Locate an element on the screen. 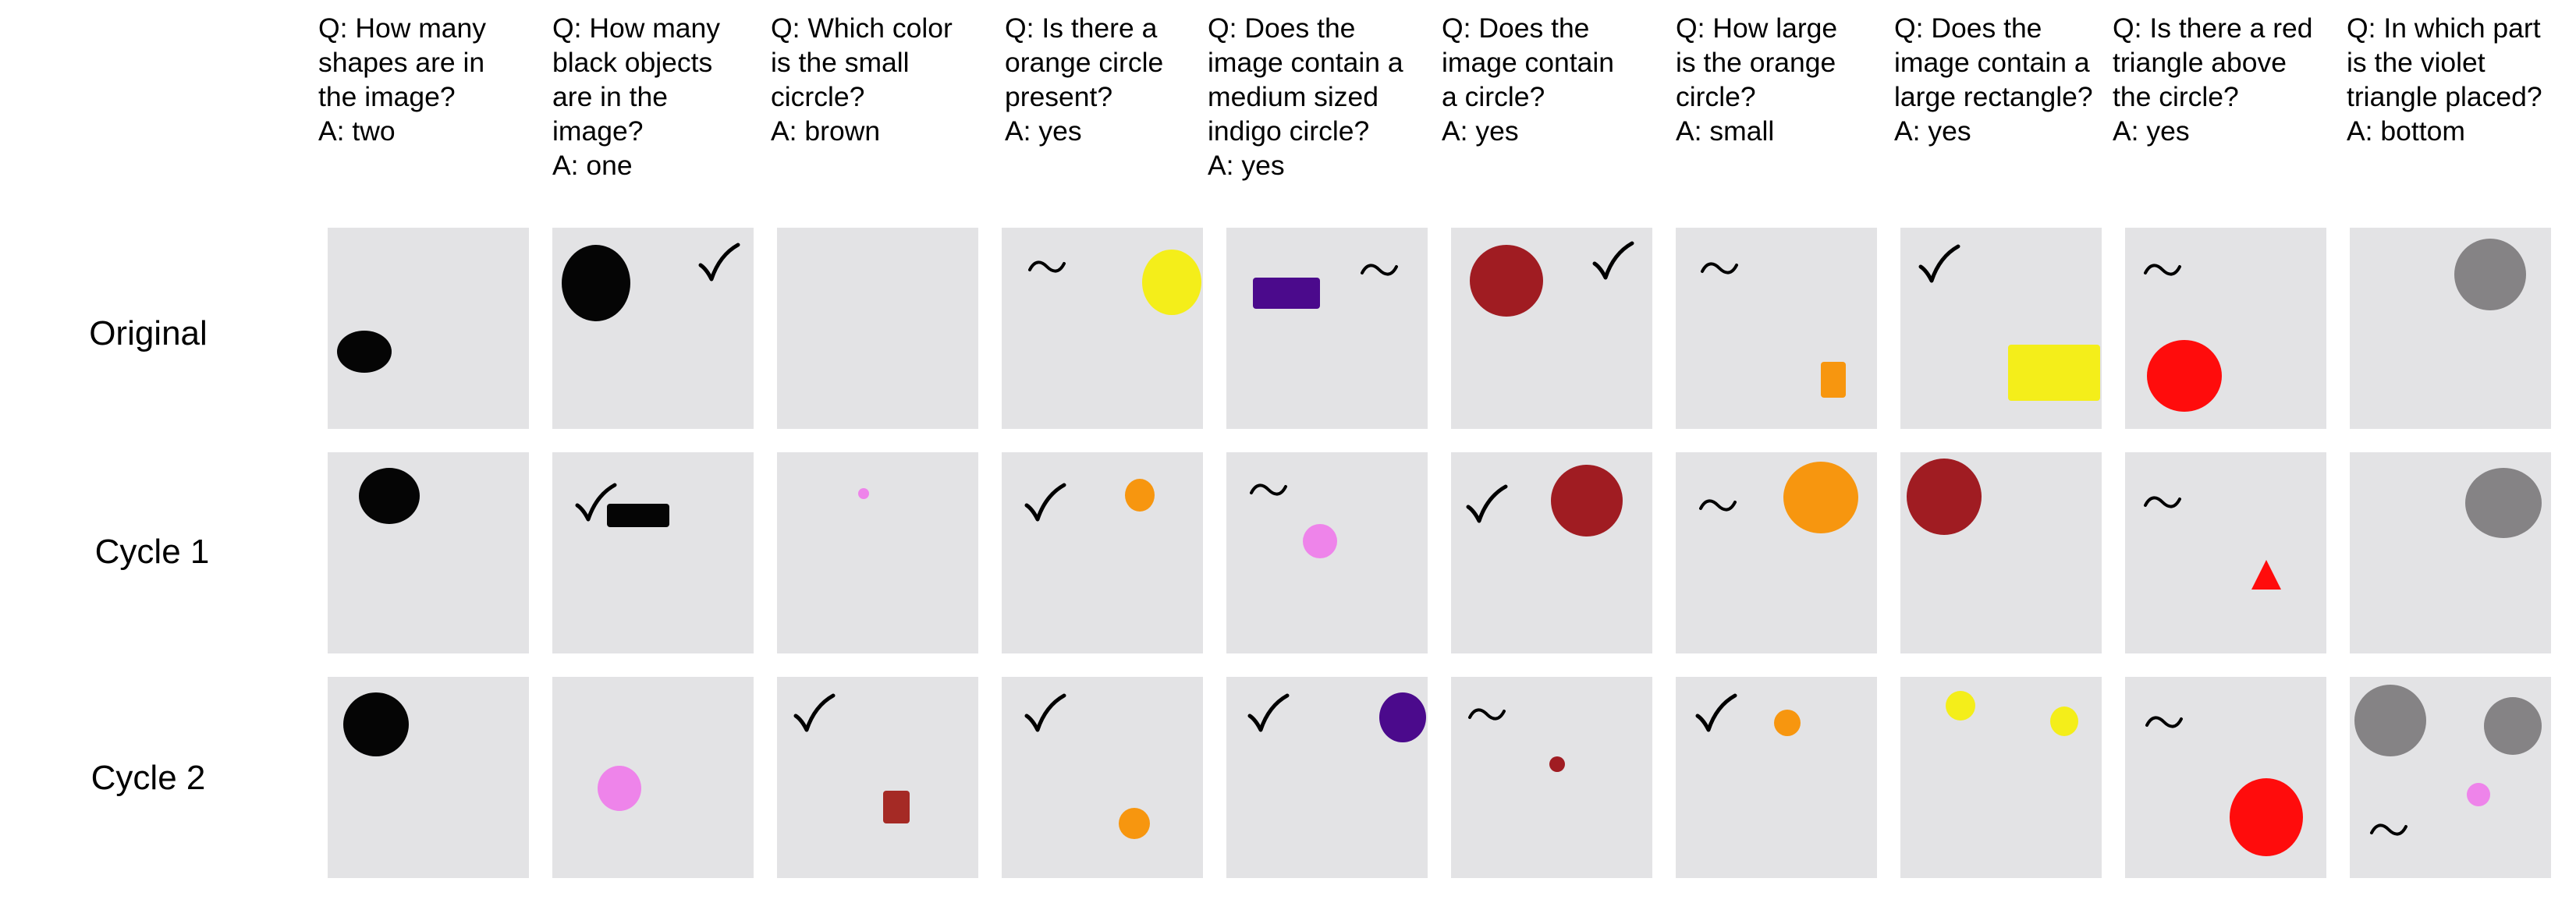 The width and height of the screenshot is (2576, 903). question-line: indigo circle? is located at coordinates (1289, 131).